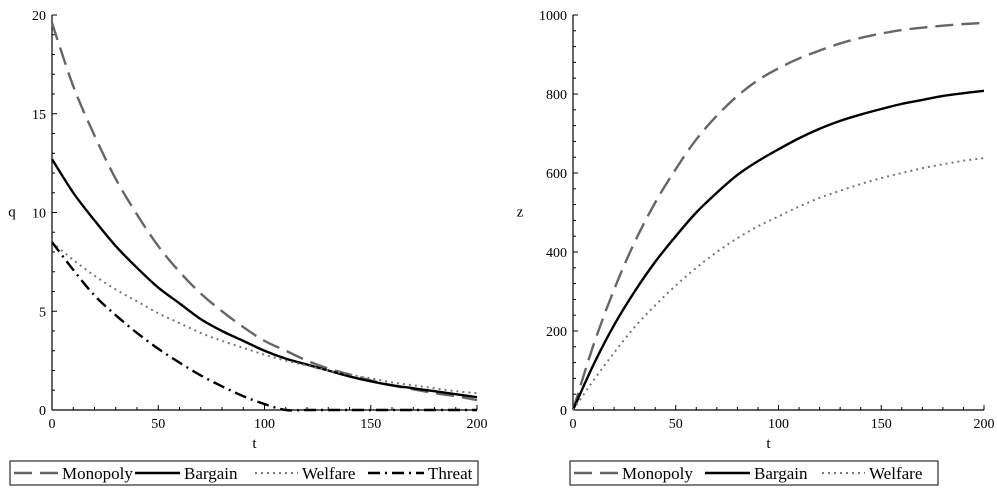 This screenshot has width=997, height=491. I want to click on y-tick-label: 1000, so click(553, 16).